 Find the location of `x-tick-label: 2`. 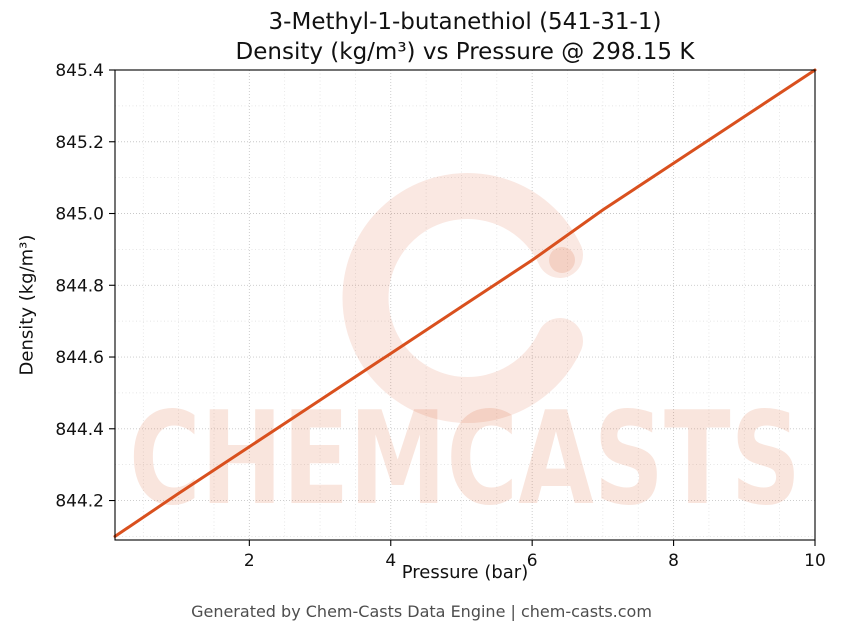

x-tick-label: 2 is located at coordinates (249, 561).